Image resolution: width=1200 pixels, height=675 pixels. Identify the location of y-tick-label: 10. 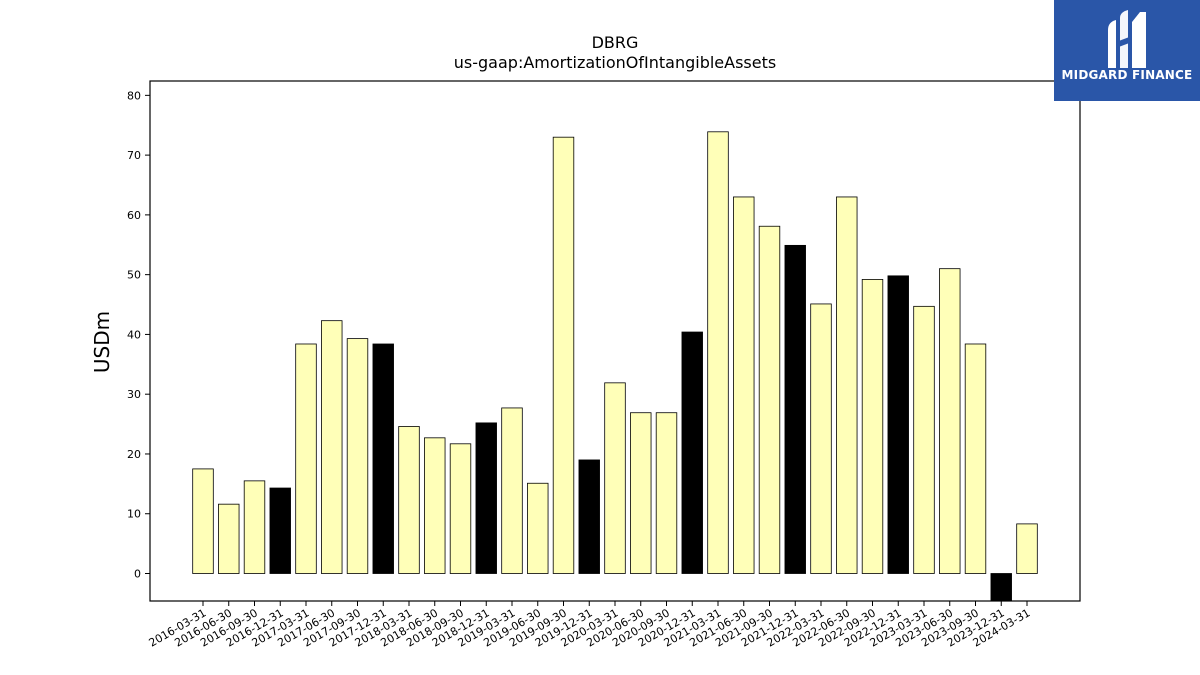
(134, 514).